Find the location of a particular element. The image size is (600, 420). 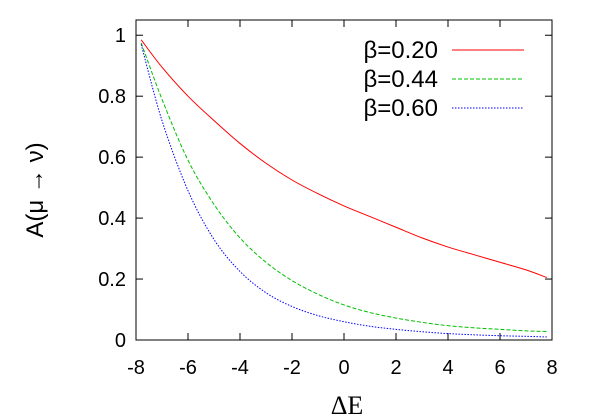

y-tick-label: 0.6 is located at coordinates (112, 158).